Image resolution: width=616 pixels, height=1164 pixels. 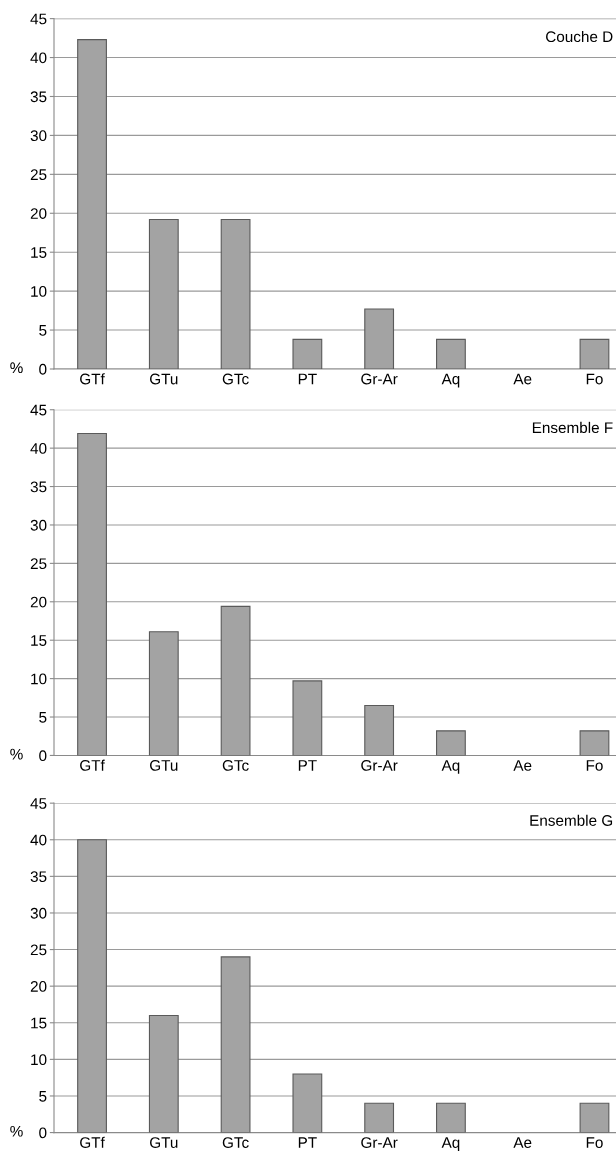 I want to click on text: Ensemble G, so click(x=571, y=820).